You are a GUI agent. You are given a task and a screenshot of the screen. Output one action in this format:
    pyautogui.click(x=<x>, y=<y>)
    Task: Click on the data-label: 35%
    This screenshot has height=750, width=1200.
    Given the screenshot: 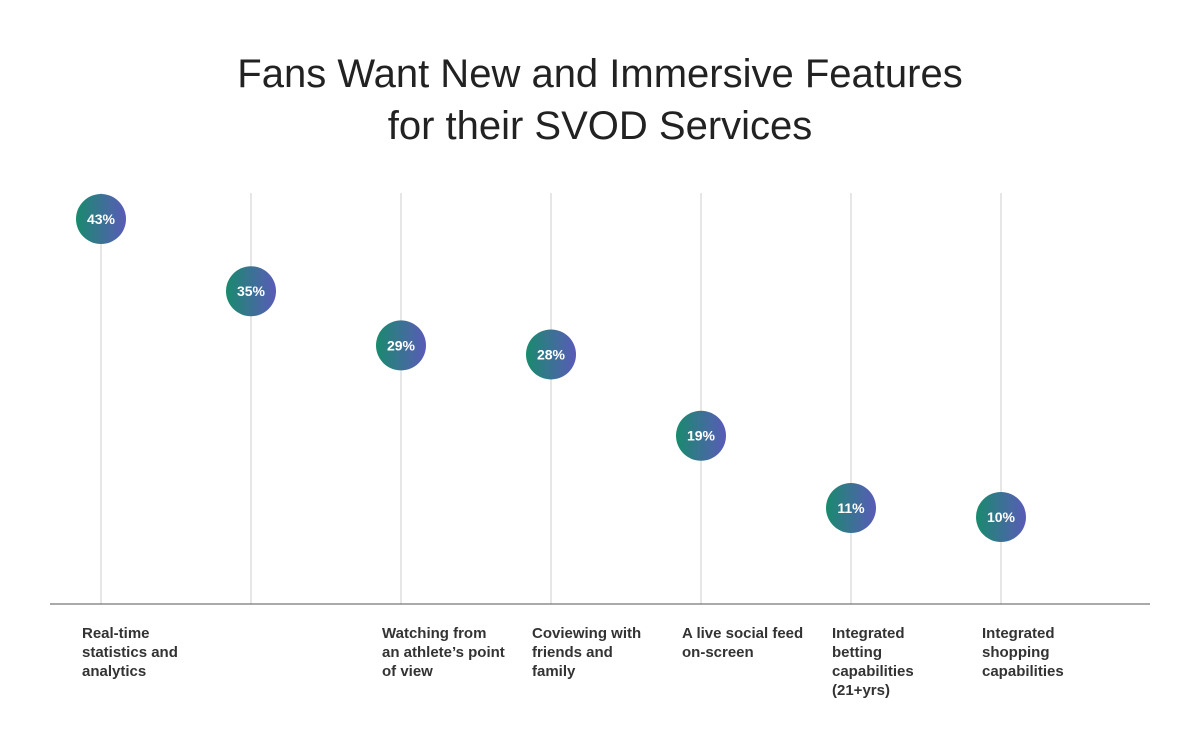 What is the action you would take?
    pyautogui.click(x=251, y=291)
    